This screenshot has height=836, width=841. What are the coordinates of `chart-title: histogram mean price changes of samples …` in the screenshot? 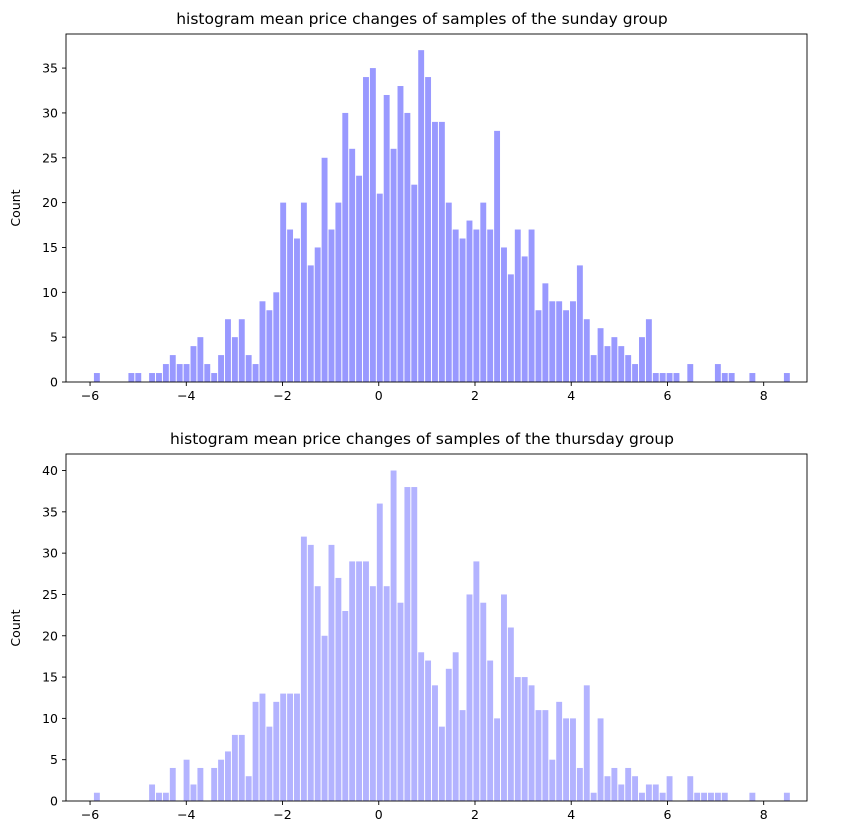 It's located at (422, 439).